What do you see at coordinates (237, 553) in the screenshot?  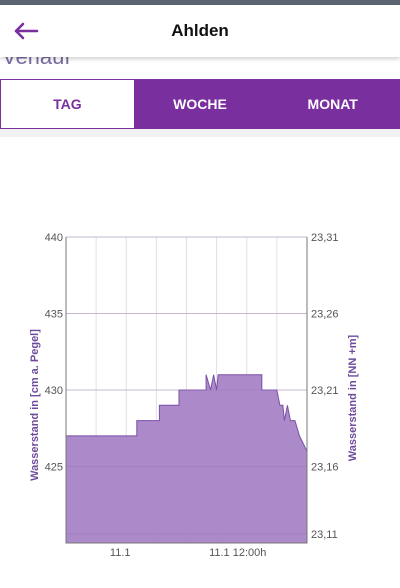 I see `x-tick-label: 11.1 12:00h` at bounding box center [237, 553].